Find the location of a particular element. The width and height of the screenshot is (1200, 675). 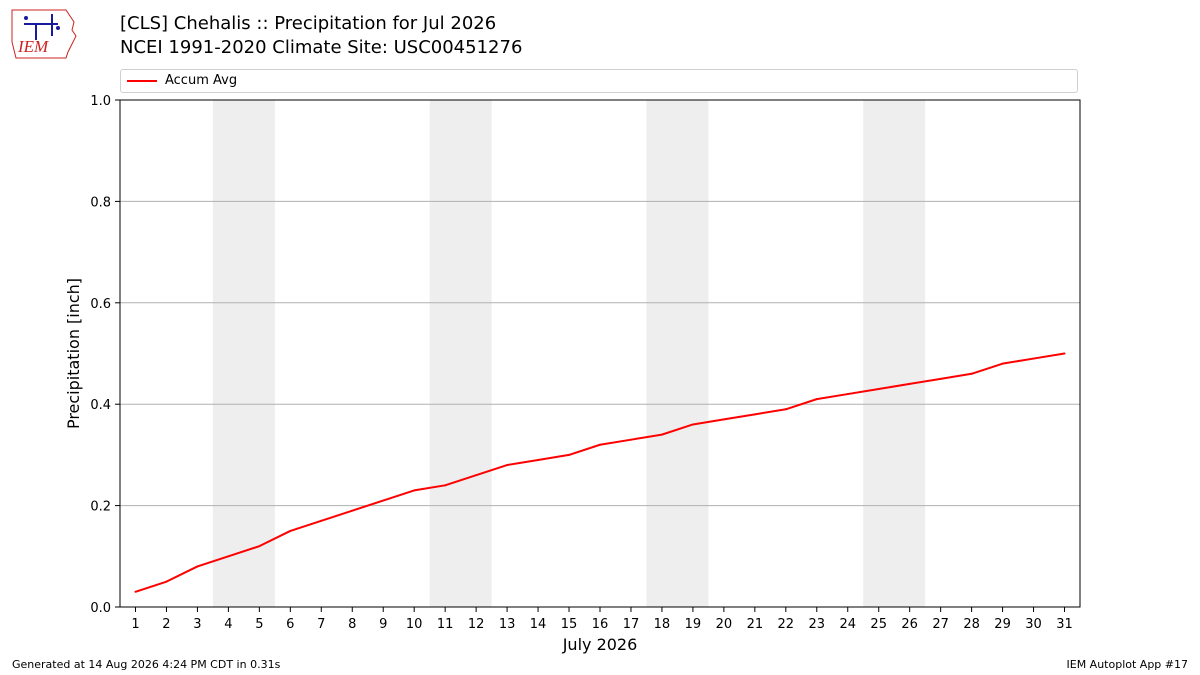

x-tick-label-10: 10 is located at coordinates (414, 624).